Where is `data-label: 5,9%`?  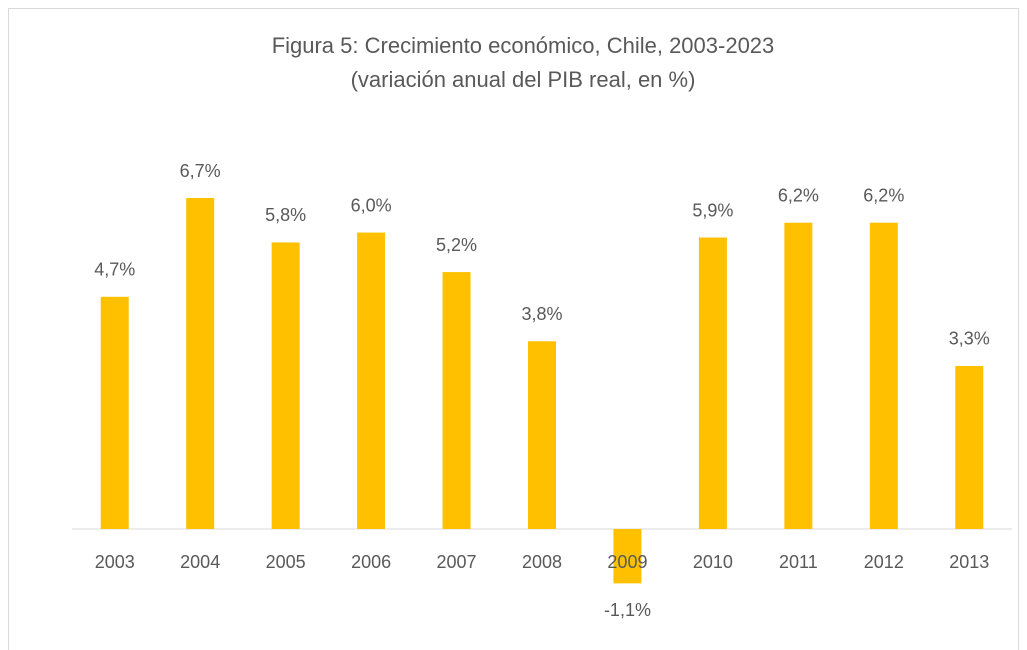 data-label: 5,9% is located at coordinates (712, 210).